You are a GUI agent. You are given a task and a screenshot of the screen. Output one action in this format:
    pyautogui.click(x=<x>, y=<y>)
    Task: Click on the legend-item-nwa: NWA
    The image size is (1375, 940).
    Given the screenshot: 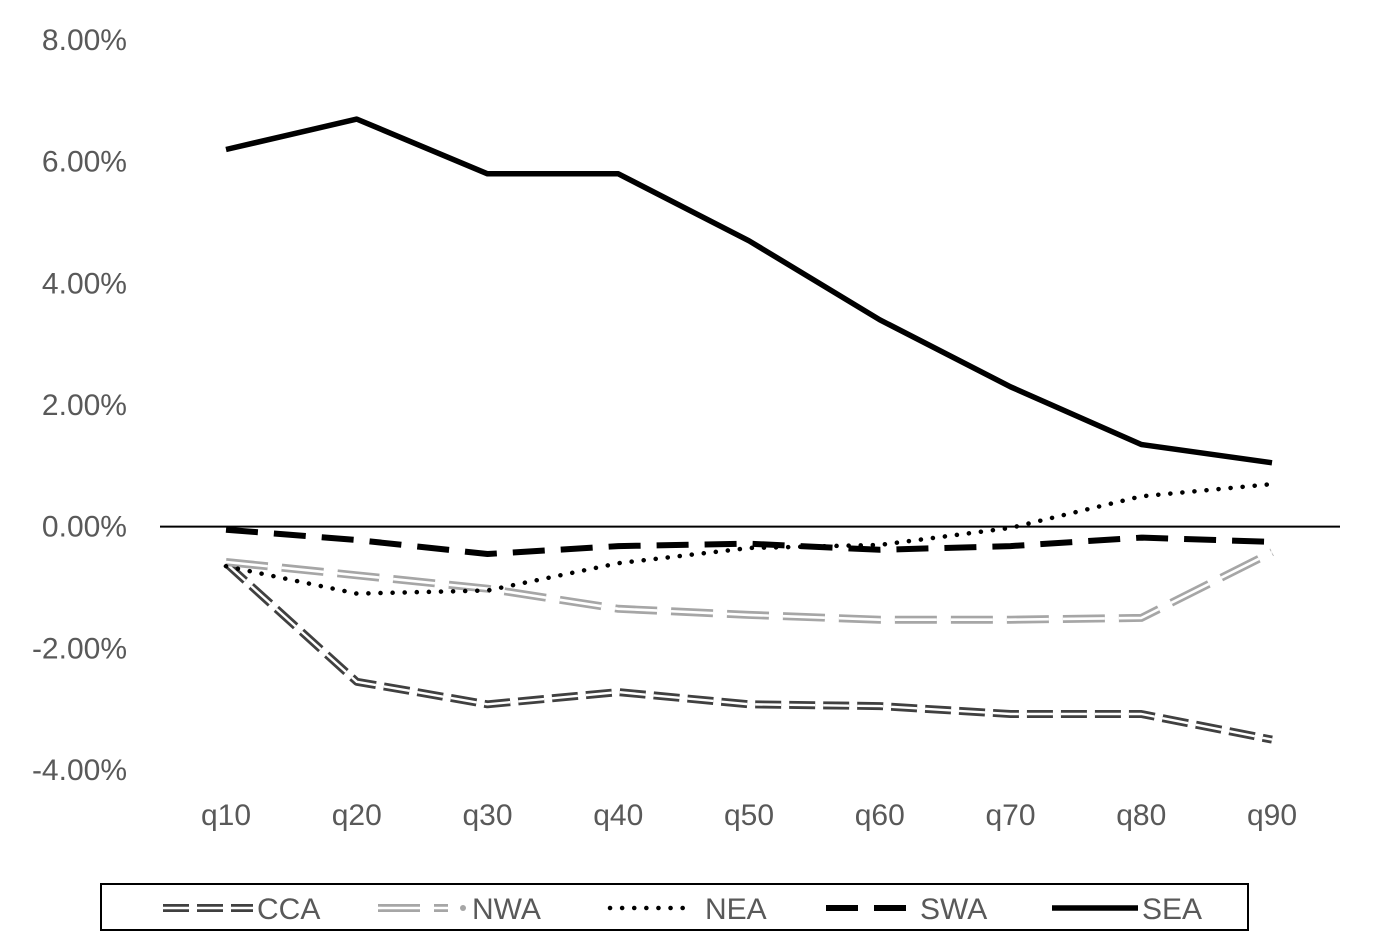 What is the action you would take?
    pyautogui.click(x=459, y=909)
    